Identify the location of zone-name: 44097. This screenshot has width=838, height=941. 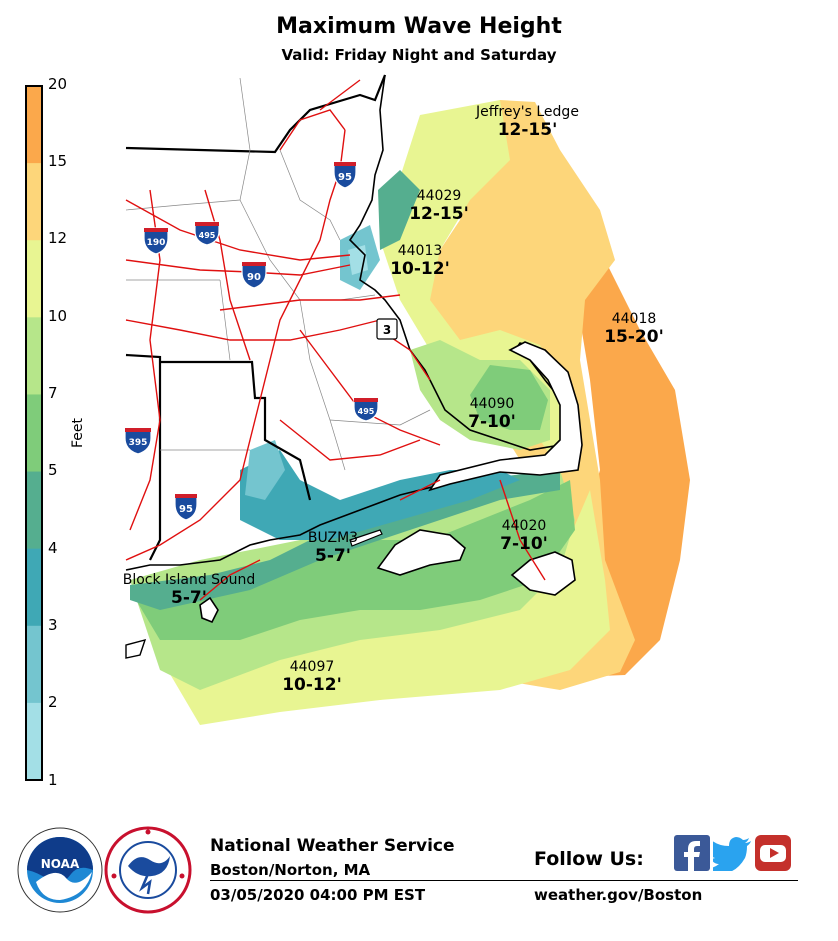
(312, 667).